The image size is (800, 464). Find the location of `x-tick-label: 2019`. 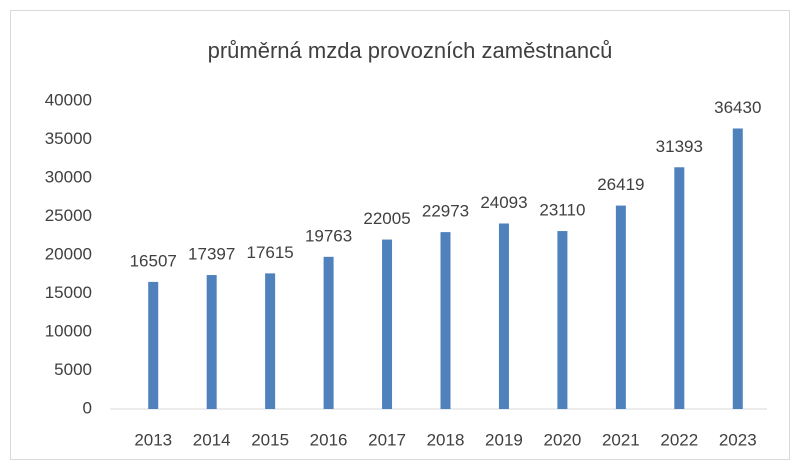

x-tick-label: 2019 is located at coordinates (504, 439).